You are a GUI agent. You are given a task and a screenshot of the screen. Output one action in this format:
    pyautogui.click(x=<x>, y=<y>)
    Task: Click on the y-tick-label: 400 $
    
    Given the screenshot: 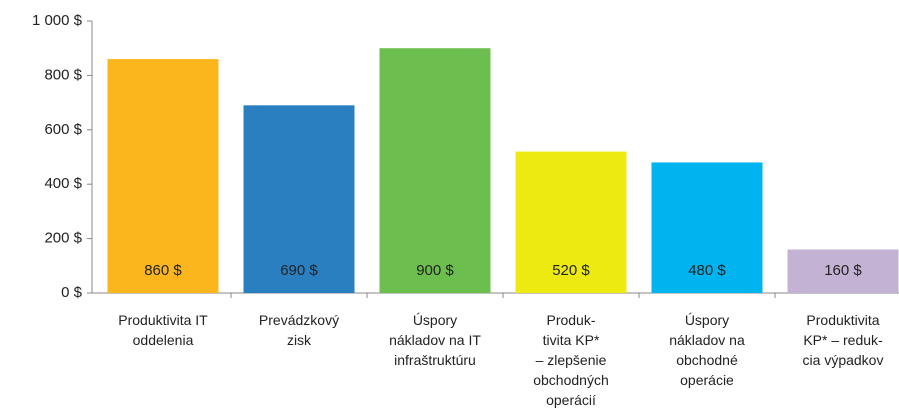 What is the action you would take?
    pyautogui.click(x=63, y=183)
    